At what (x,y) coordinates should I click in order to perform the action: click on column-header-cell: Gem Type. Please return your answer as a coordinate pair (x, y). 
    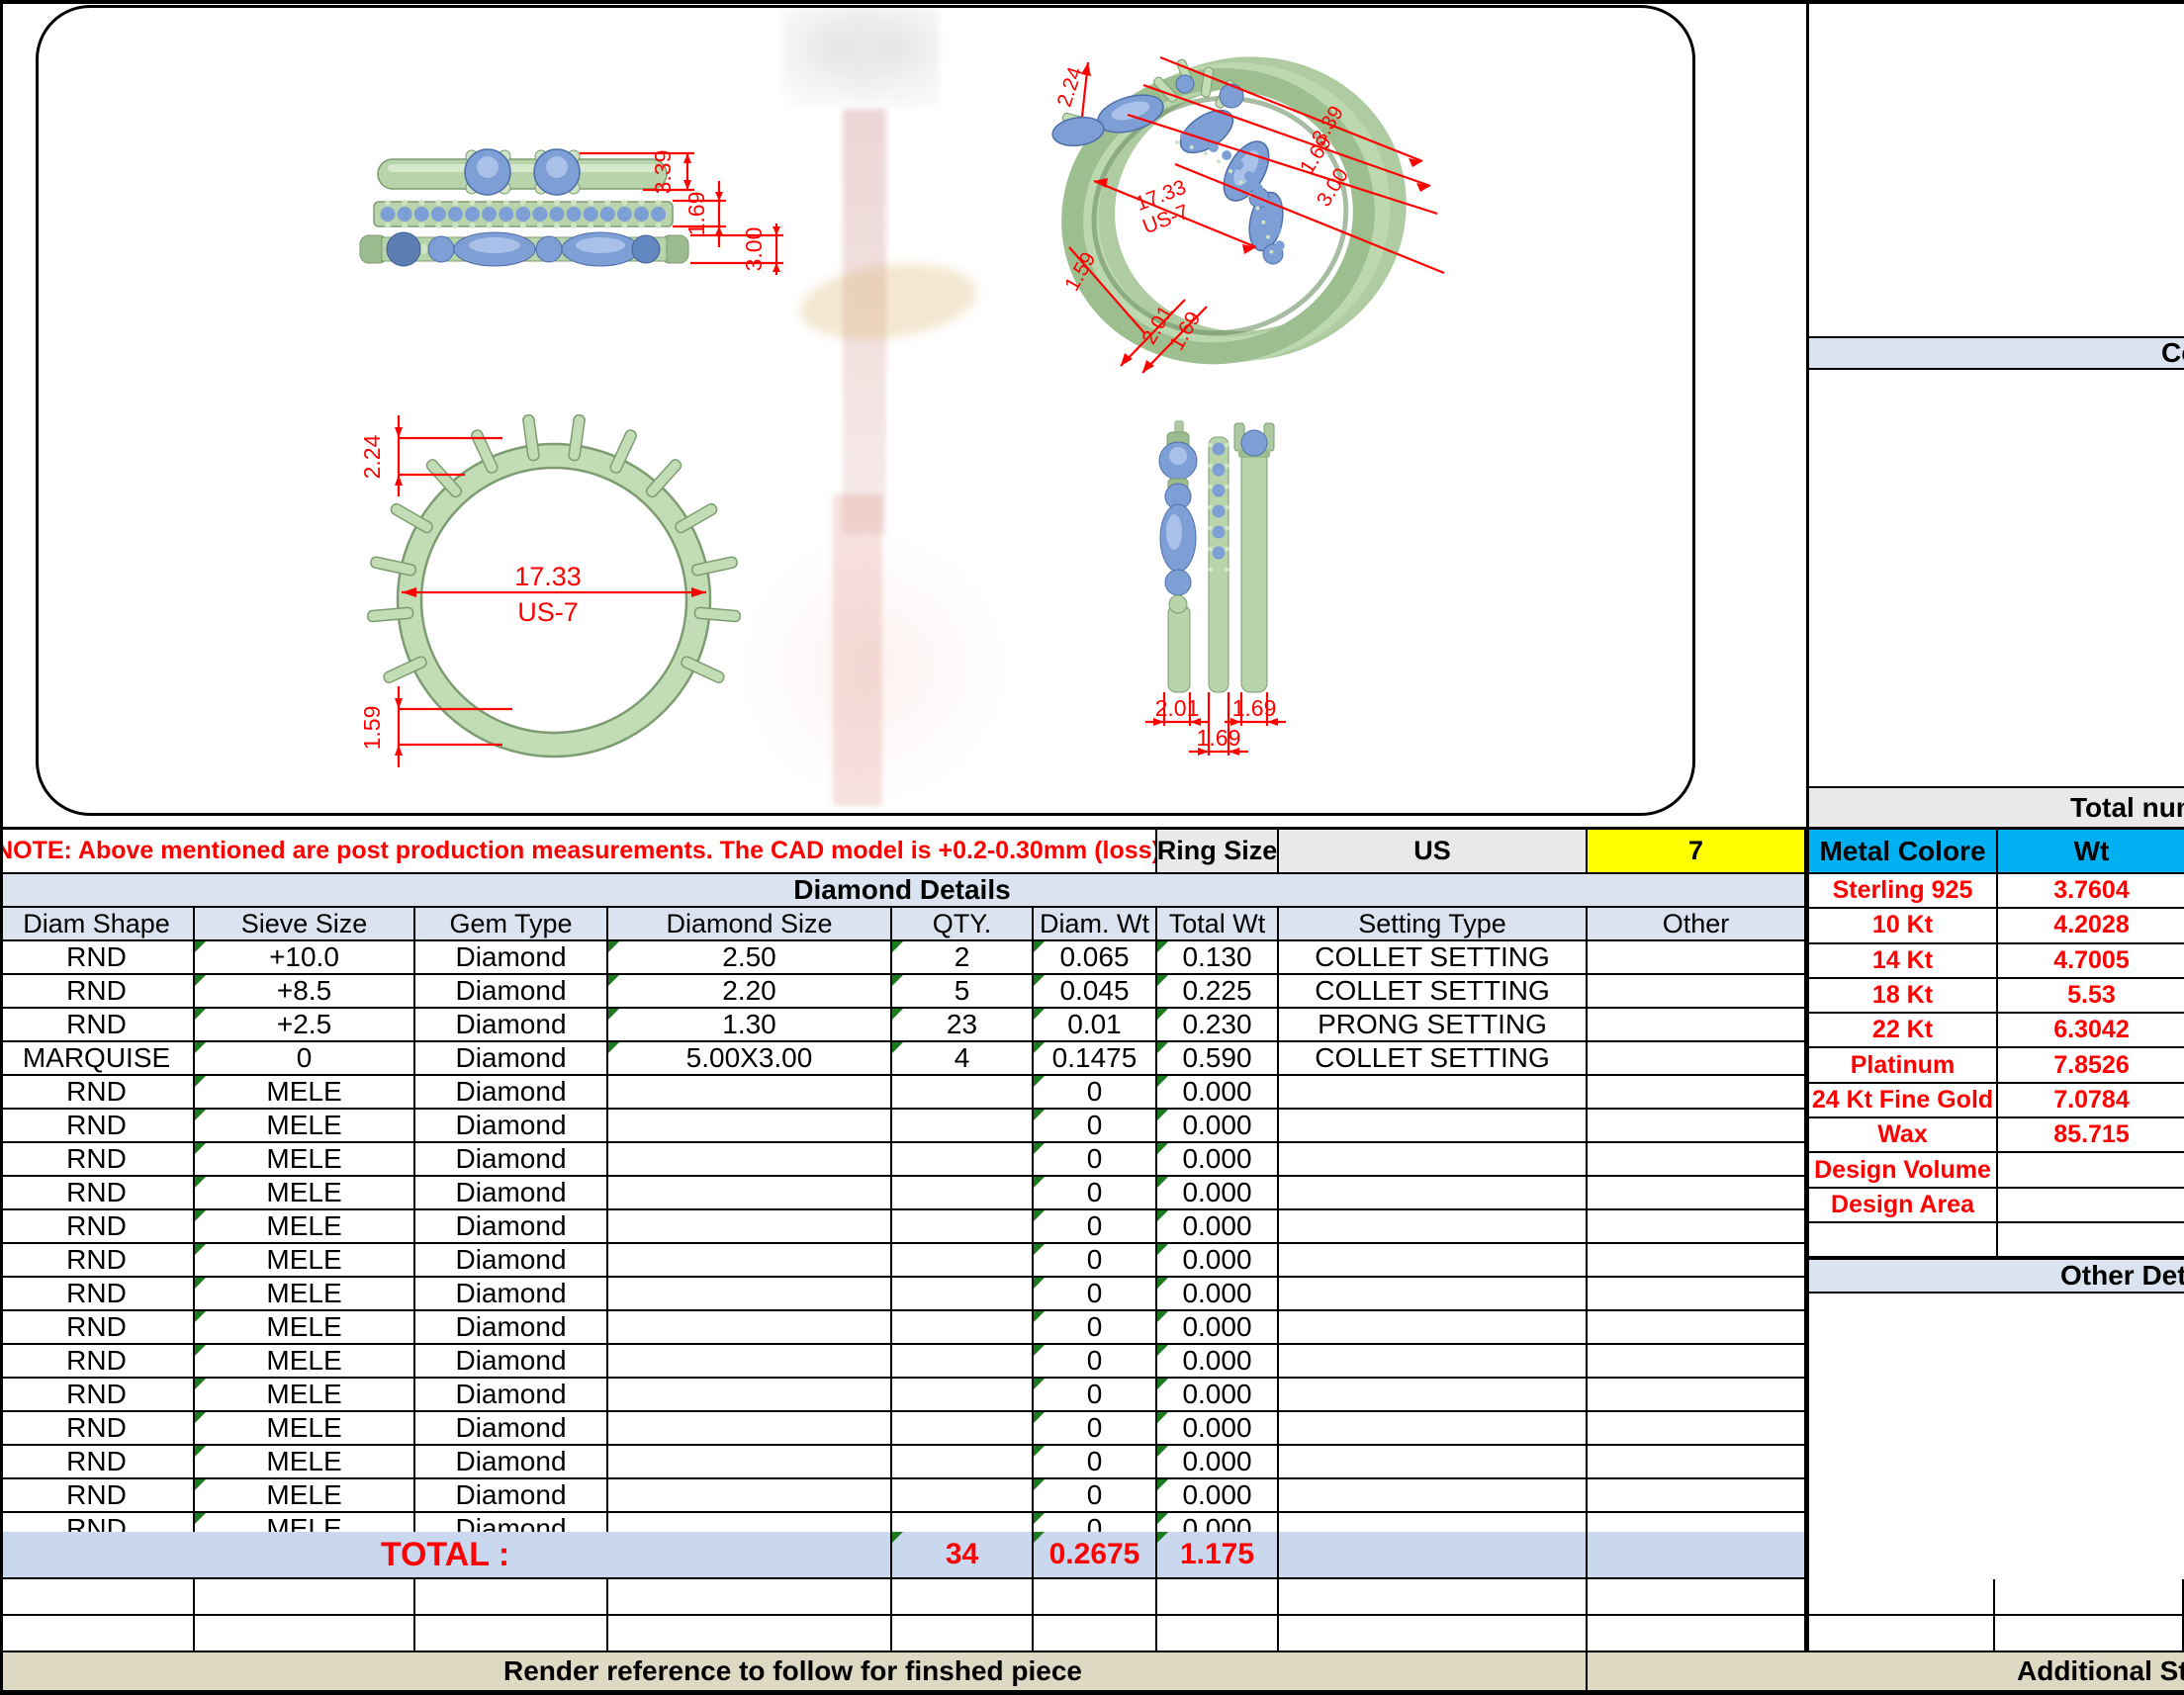
    Looking at the image, I should click on (511, 924).